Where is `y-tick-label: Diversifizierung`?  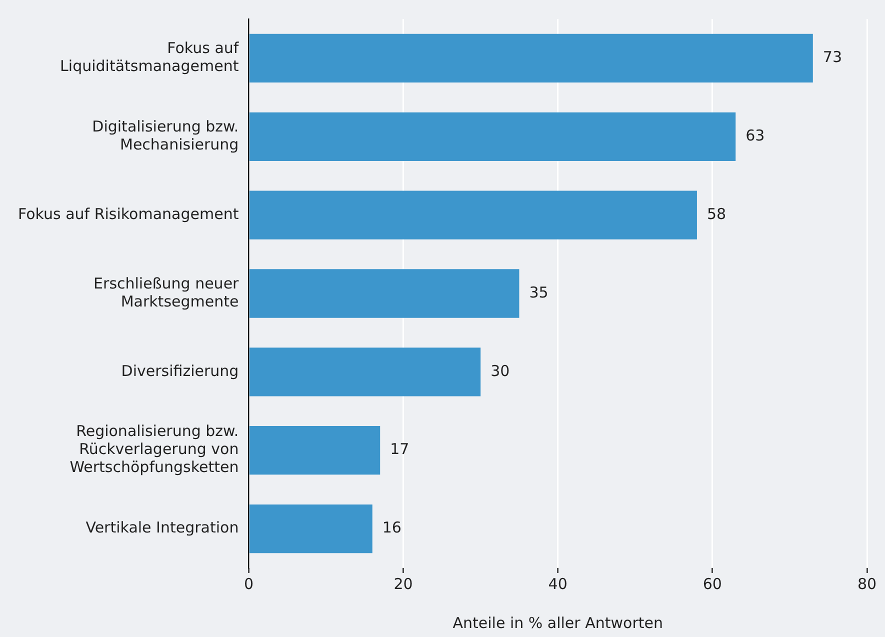
y-tick-label: Diversifizierung is located at coordinates (180, 371).